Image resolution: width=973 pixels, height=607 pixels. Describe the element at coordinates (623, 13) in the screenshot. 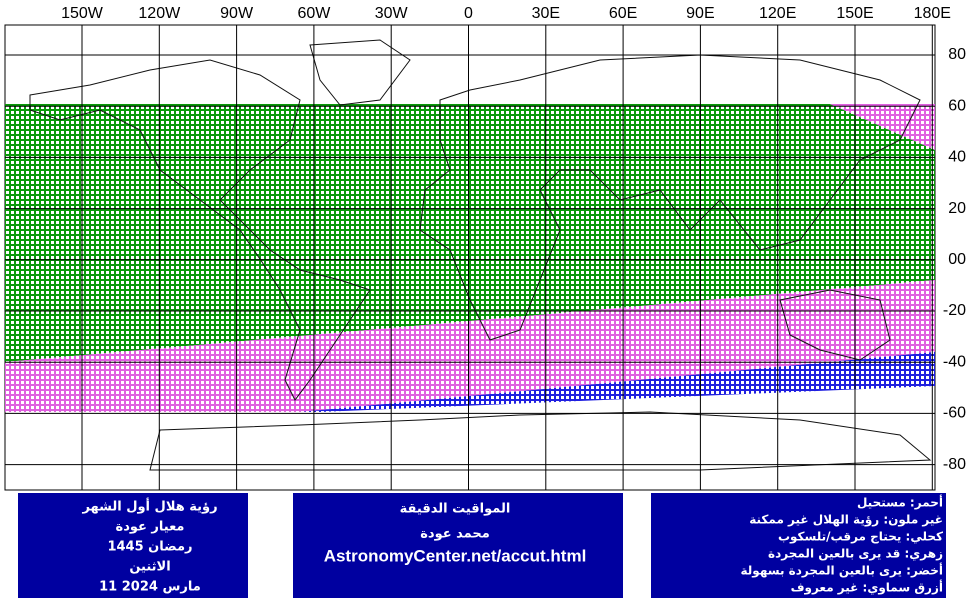

I see `lon-label: 60E` at that location.